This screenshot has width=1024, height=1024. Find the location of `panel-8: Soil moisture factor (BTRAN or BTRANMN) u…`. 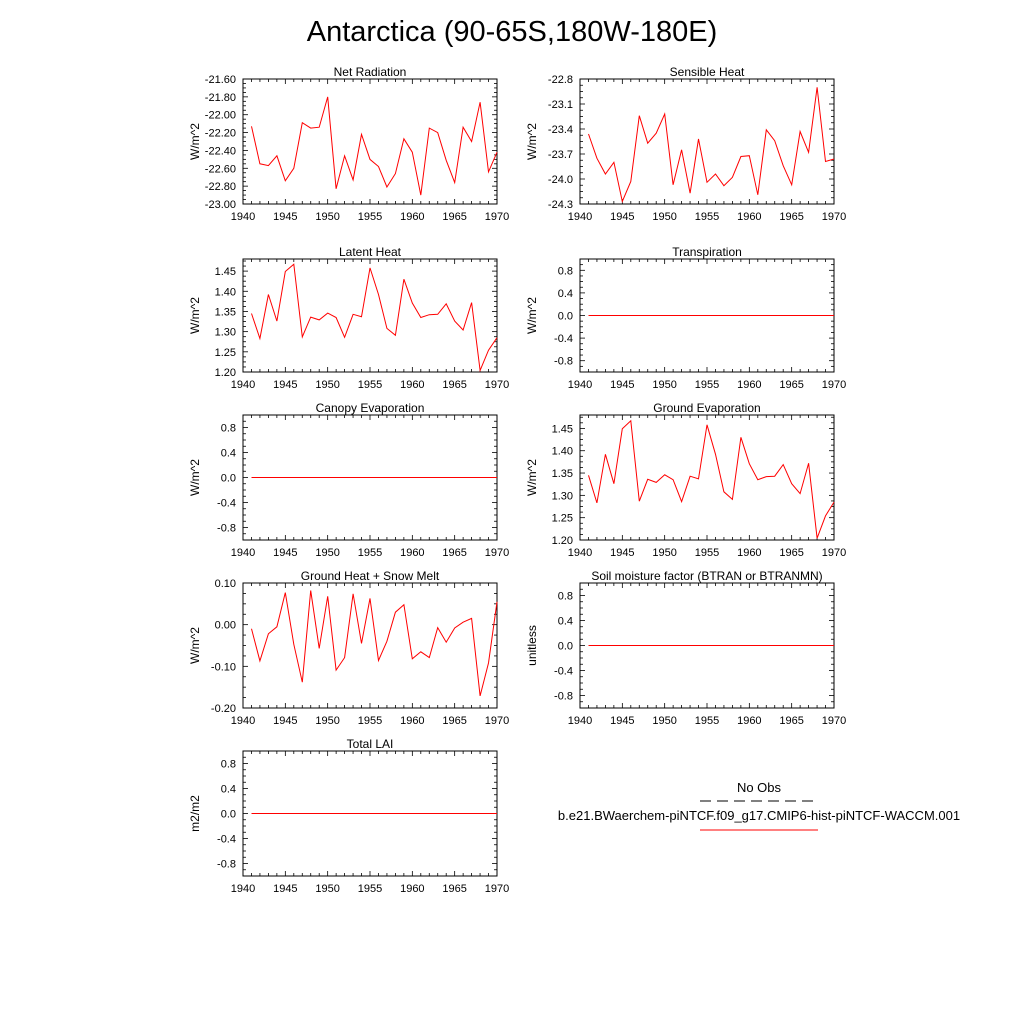

panel-8: Soil moisture factor (BTRAN or BTRANMN) u… is located at coordinates (685, 648).